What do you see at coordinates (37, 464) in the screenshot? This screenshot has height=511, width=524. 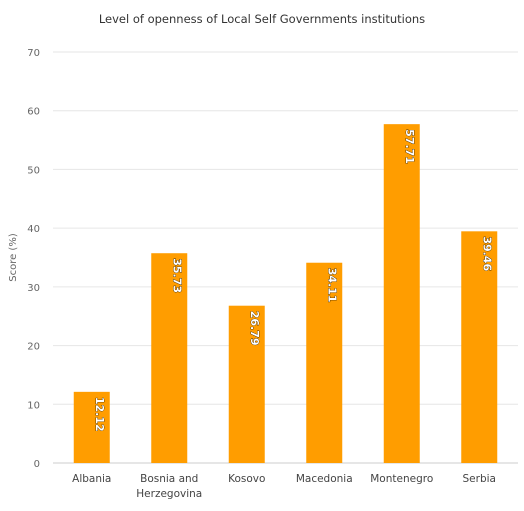 I see `y-tick-label: 0` at bounding box center [37, 464].